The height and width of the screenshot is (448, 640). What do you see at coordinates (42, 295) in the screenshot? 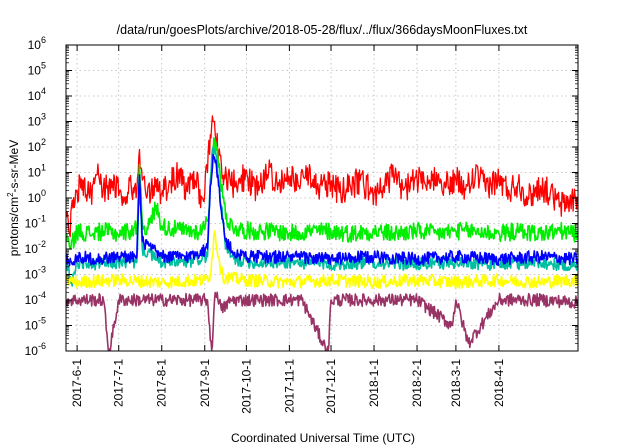
I see `y-tick-label-exponent: -4` at bounding box center [42, 295].